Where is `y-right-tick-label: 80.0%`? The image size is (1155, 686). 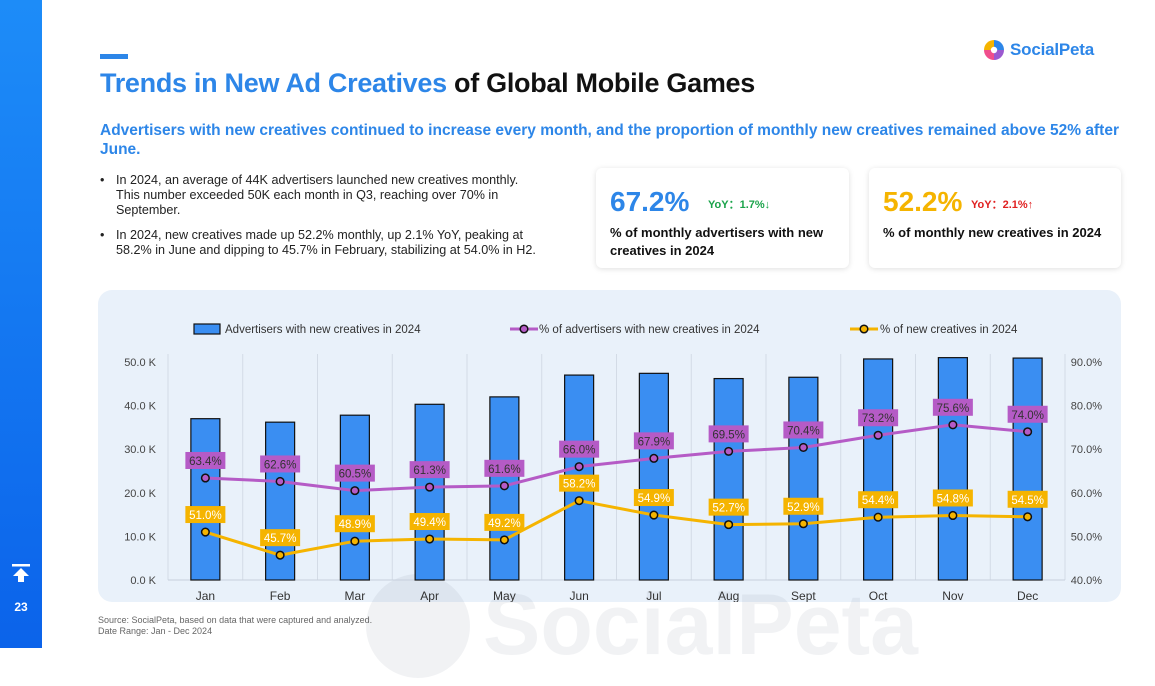
y-right-tick-label: 80.0% is located at coordinates (1086, 407).